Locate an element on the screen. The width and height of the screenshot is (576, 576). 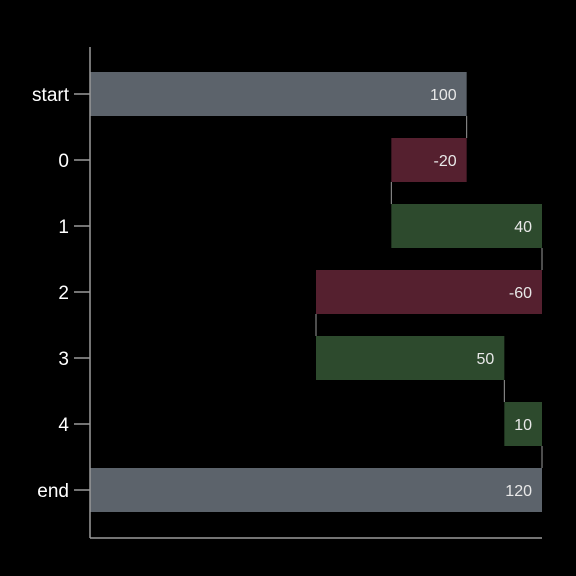
bar-end is located at coordinates (316, 490).